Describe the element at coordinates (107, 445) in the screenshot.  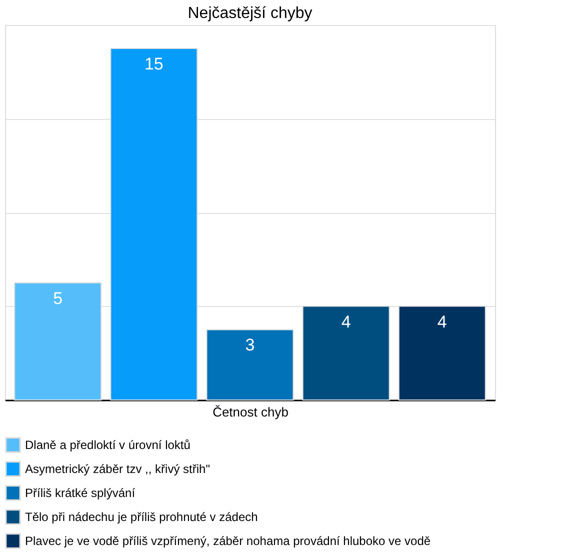
I see `legend-label: Dlaně a předloktí v úrovní loktů` at that location.